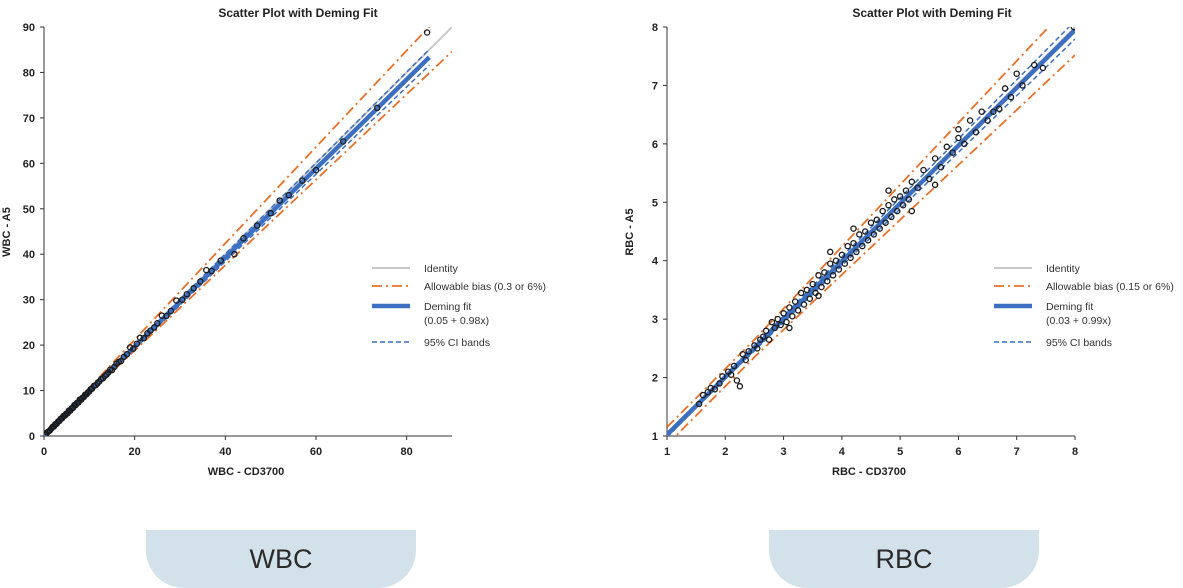  I want to click on rbc-x-tick-label: 1, so click(667, 452).